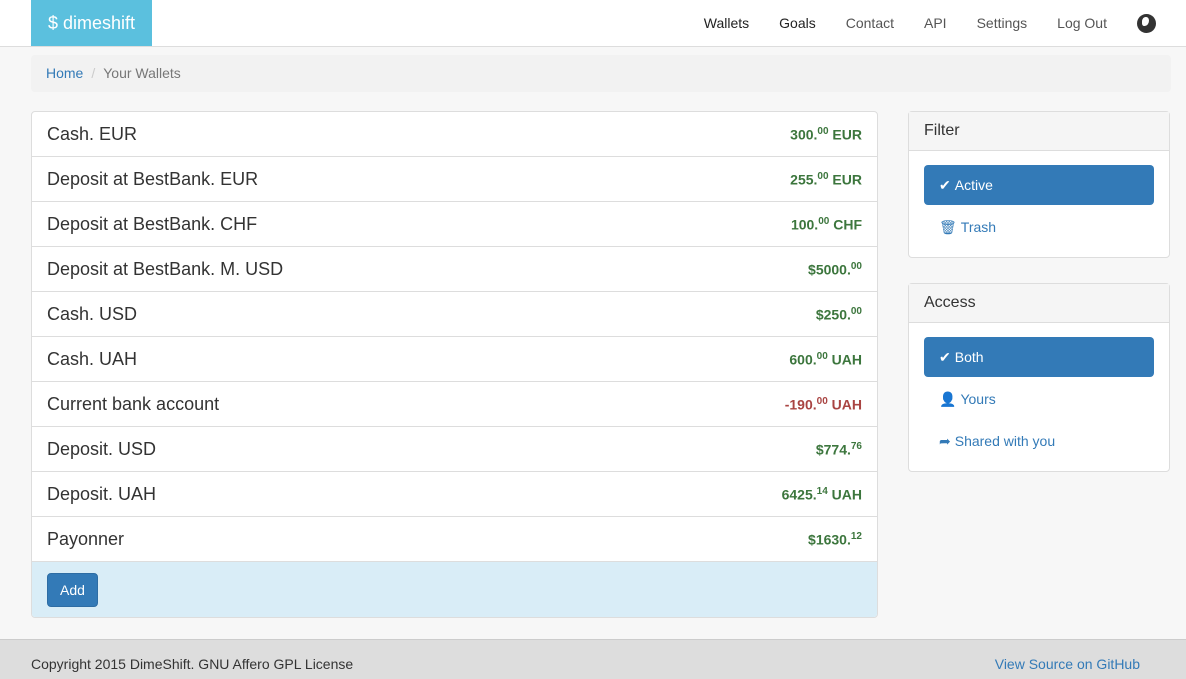  I want to click on wallet-balance: 255.00 EUR, so click(826, 179).